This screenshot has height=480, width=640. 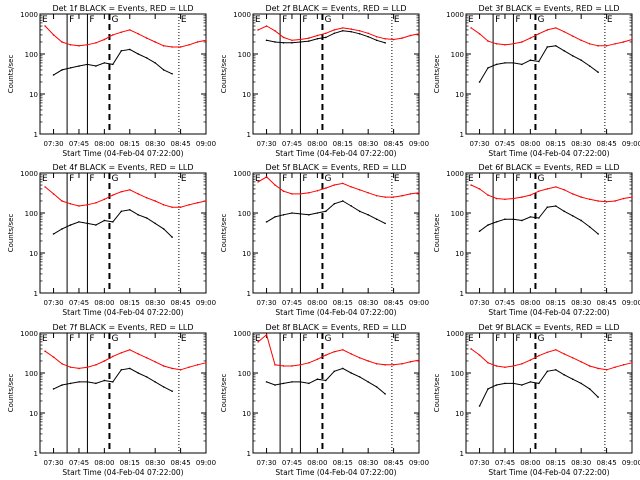 What do you see at coordinates (556, 463) in the screenshot?
I see `x-tick-label: 08:15` at bounding box center [556, 463].